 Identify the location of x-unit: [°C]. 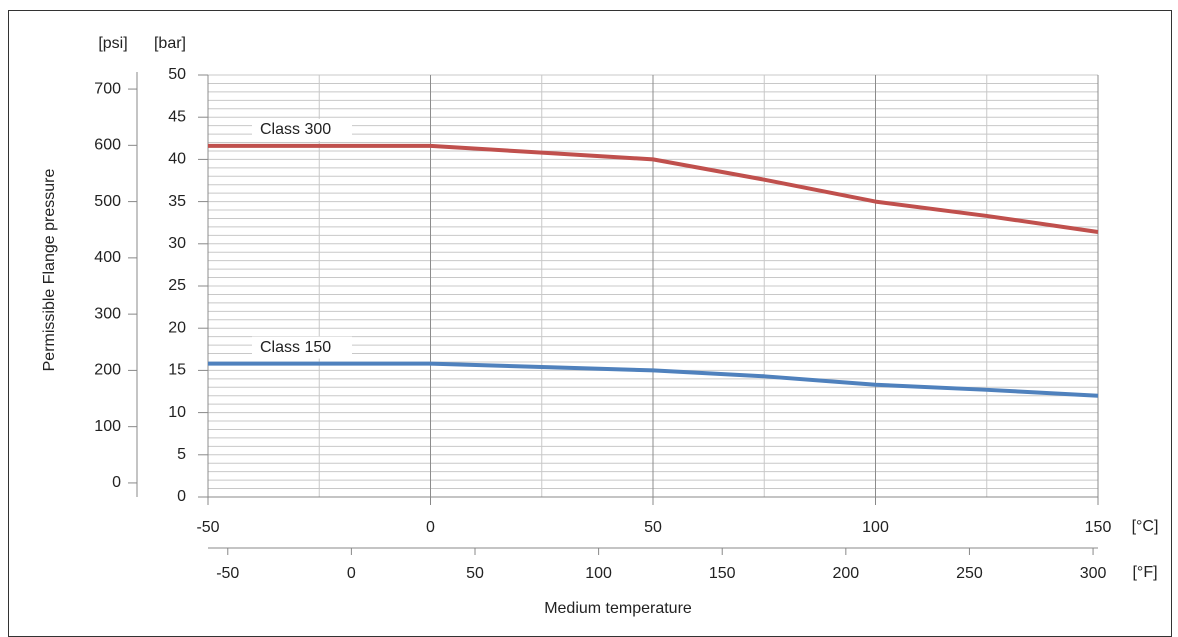
(1145, 526).